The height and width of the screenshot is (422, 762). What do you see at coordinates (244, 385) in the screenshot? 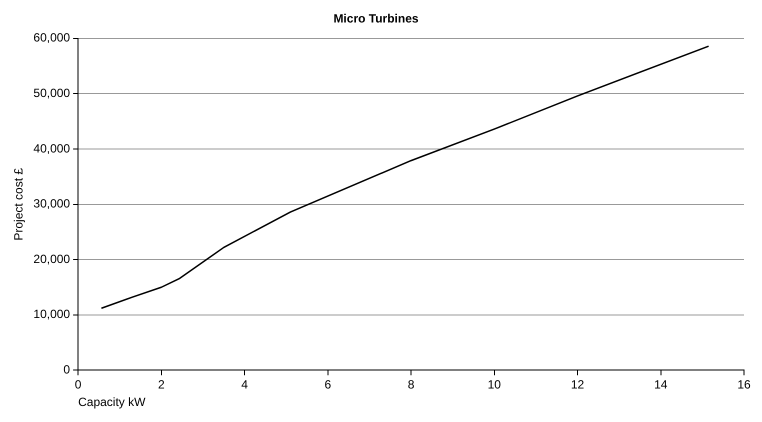
I see `x-tick-label: 4` at bounding box center [244, 385].